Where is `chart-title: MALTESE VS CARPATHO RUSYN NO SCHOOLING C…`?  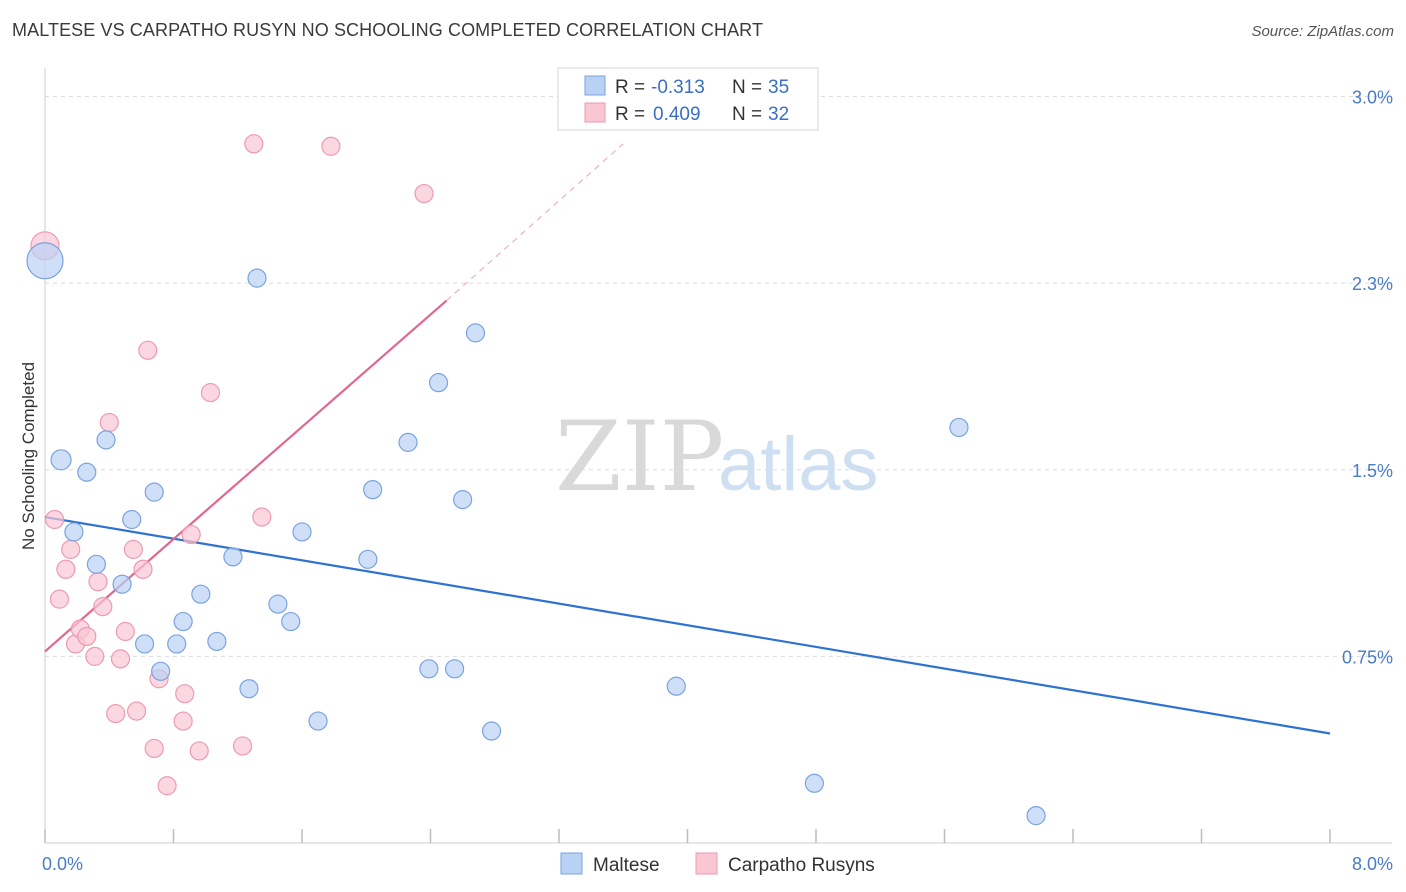
chart-title: MALTESE VS CARPATHO RUSYN NO SCHOOLING C… is located at coordinates (388, 30).